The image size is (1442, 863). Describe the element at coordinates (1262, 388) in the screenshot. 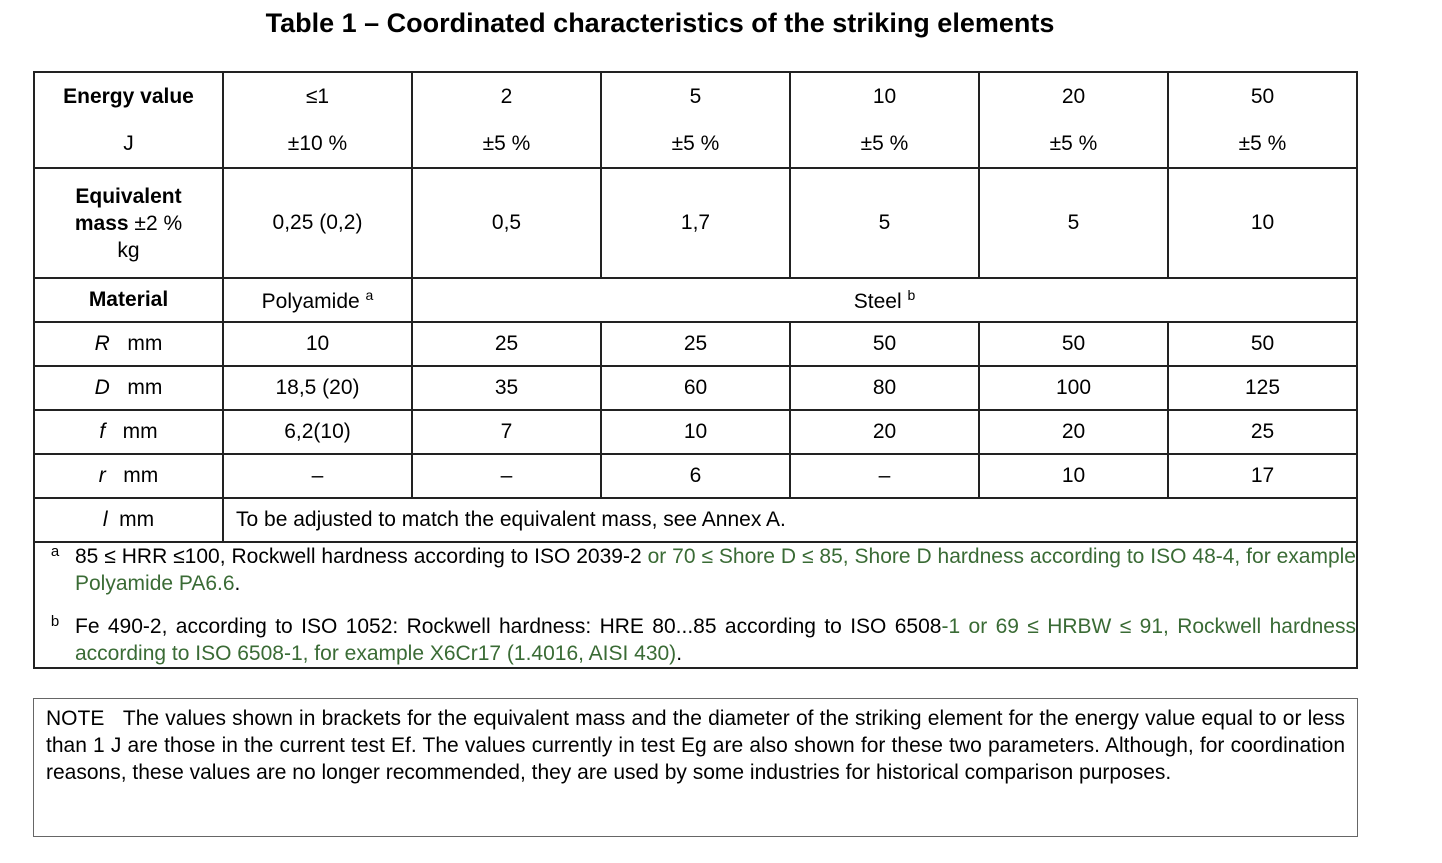

I see `value-cell: 125` at that location.